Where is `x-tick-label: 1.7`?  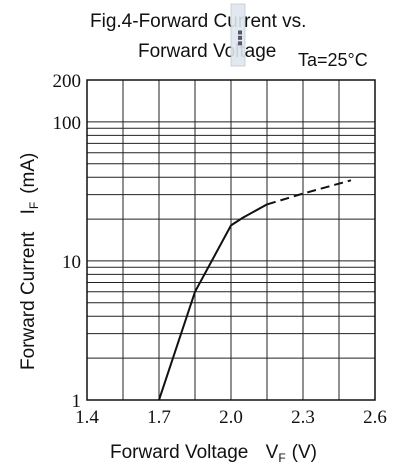
x-tick-label: 1.7 is located at coordinates (159, 417).